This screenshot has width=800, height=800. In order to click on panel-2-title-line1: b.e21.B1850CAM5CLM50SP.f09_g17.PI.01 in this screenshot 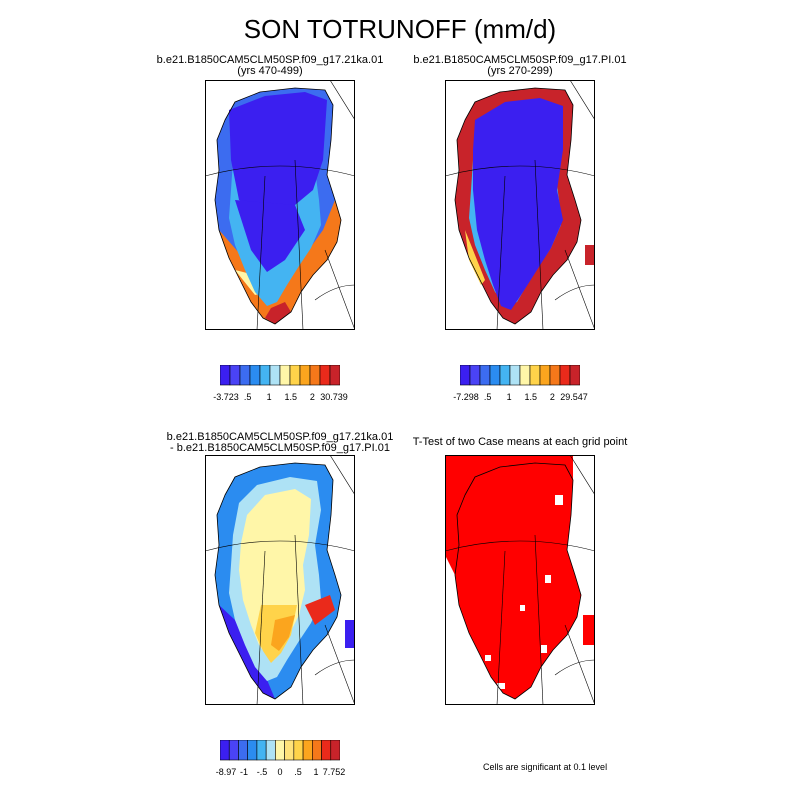, I will do `click(520, 60)`.